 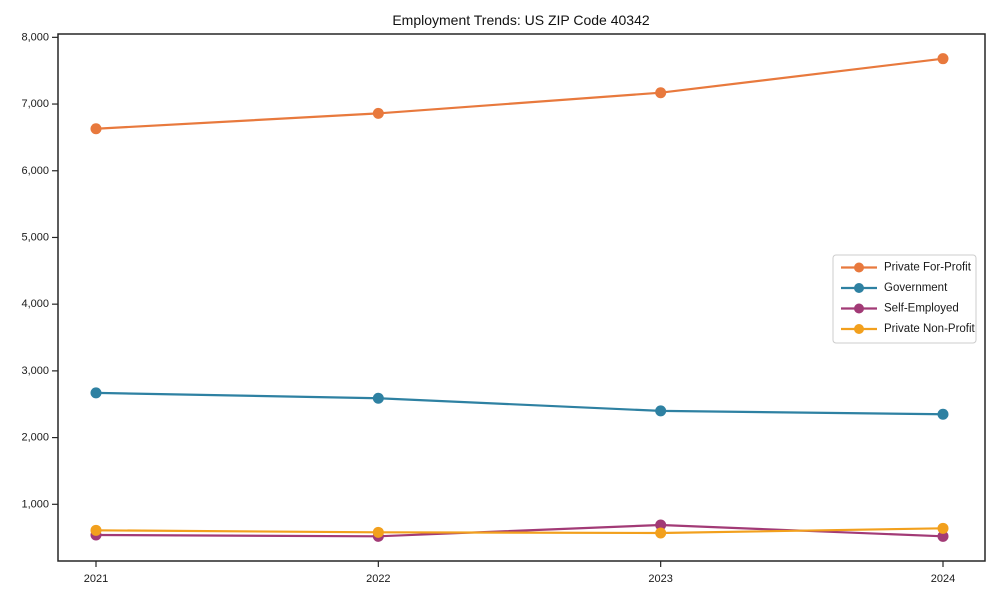 What do you see at coordinates (35, 438) in the screenshot?
I see `y-axis-tick-label: 2,000` at bounding box center [35, 438].